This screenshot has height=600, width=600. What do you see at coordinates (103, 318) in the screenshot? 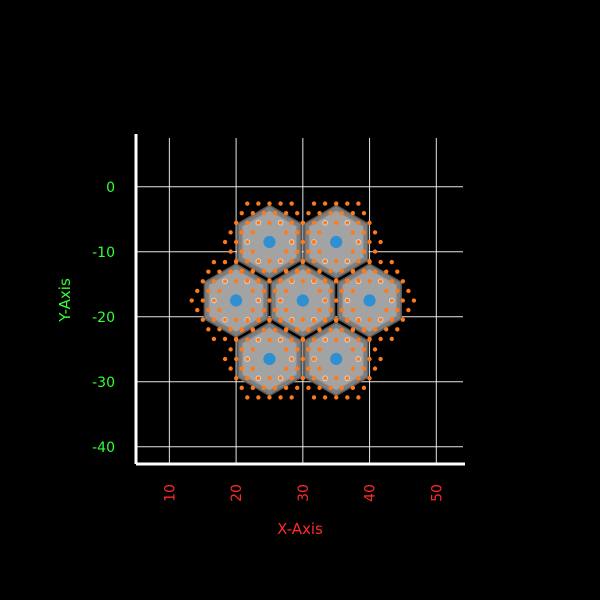
I see `y-tick-label: -20` at bounding box center [103, 318].